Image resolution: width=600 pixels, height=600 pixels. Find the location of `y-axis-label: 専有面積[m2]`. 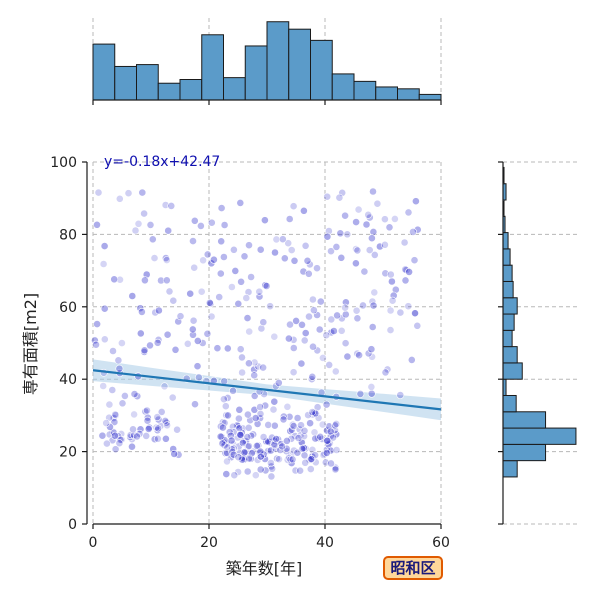

y-axis-label: 専有面積[m2] is located at coordinates (30, 344).